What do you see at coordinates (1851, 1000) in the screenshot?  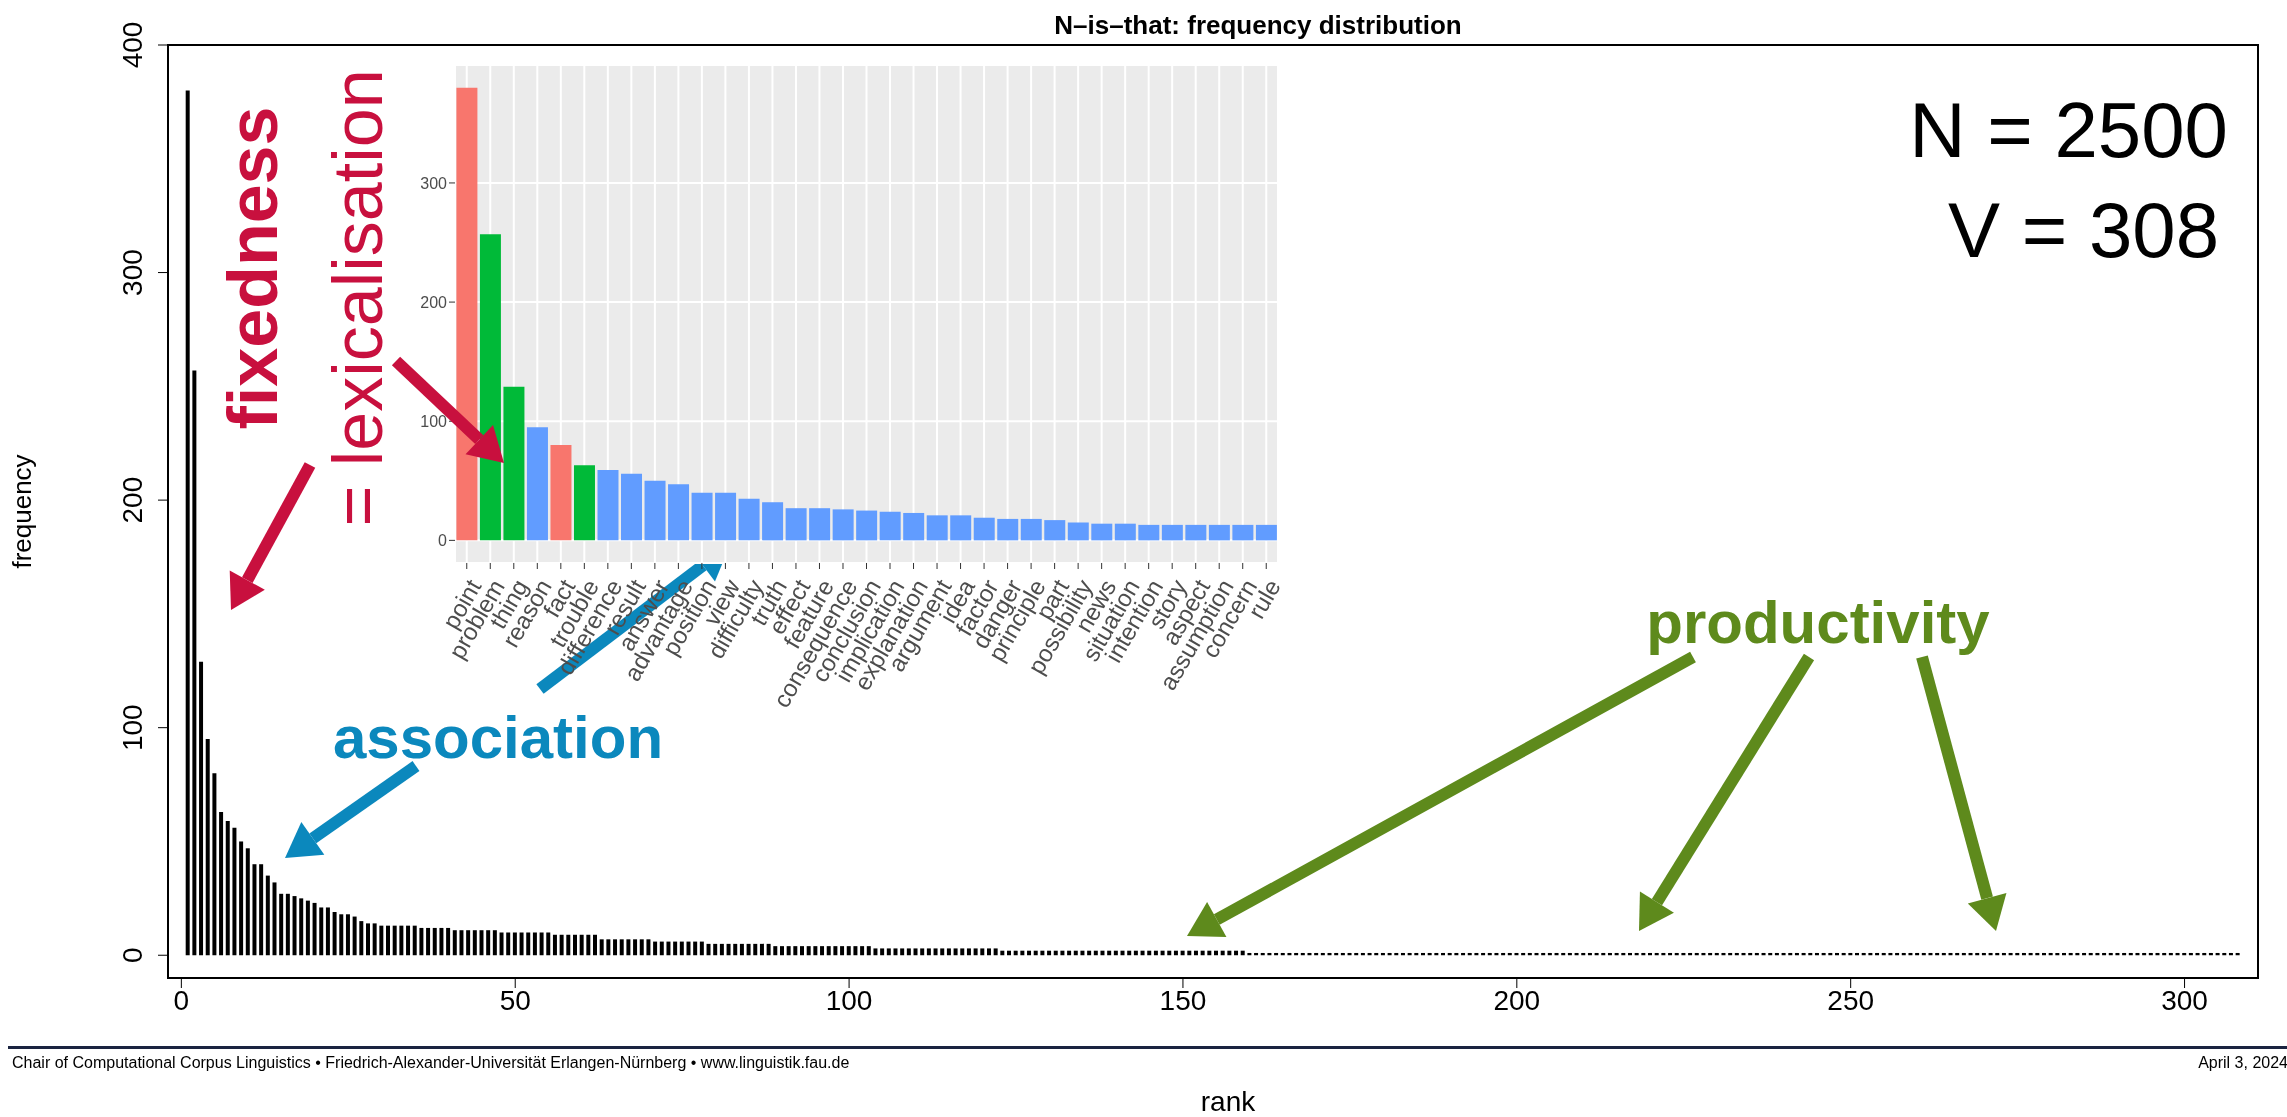 I see `x-tick-label: 250` at bounding box center [1851, 1000].